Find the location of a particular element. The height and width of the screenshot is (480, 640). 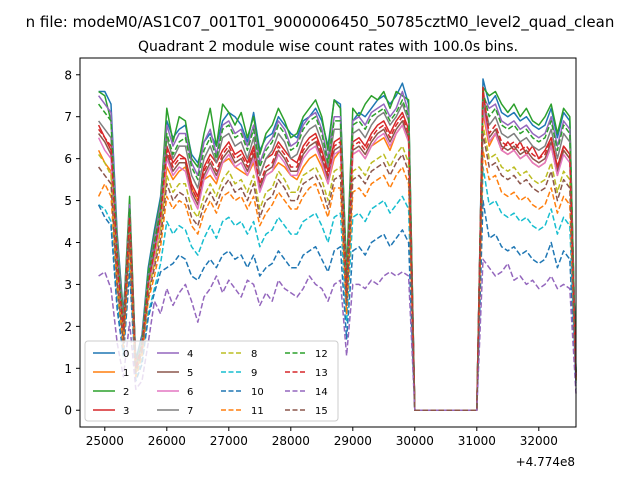

legend-label-11: 11 is located at coordinates (257, 411).